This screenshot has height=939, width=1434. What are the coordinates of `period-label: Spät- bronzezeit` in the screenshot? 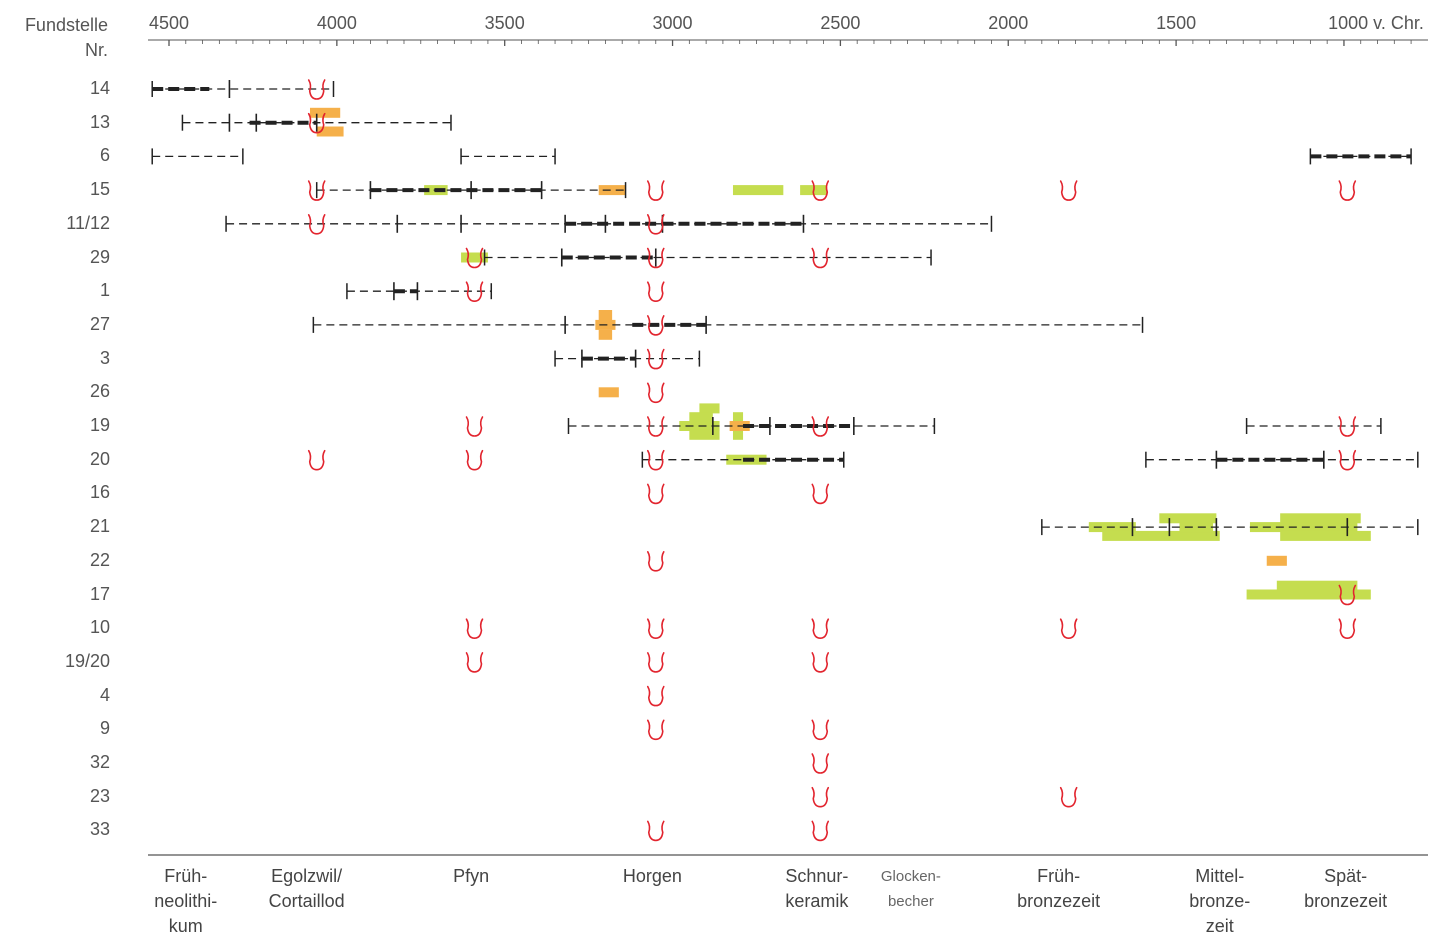 It's located at (1346, 888).